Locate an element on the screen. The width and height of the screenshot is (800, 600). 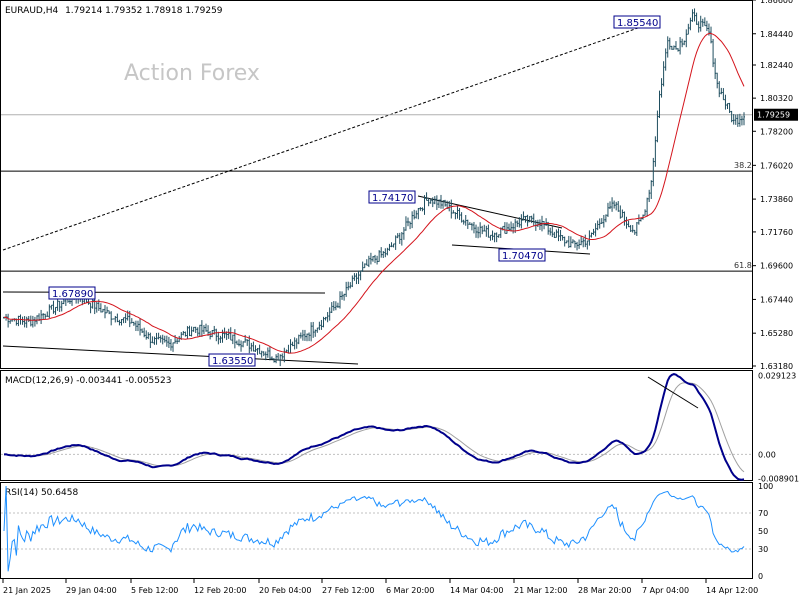
fib-level-label: 61.8 is located at coordinates (743, 265).